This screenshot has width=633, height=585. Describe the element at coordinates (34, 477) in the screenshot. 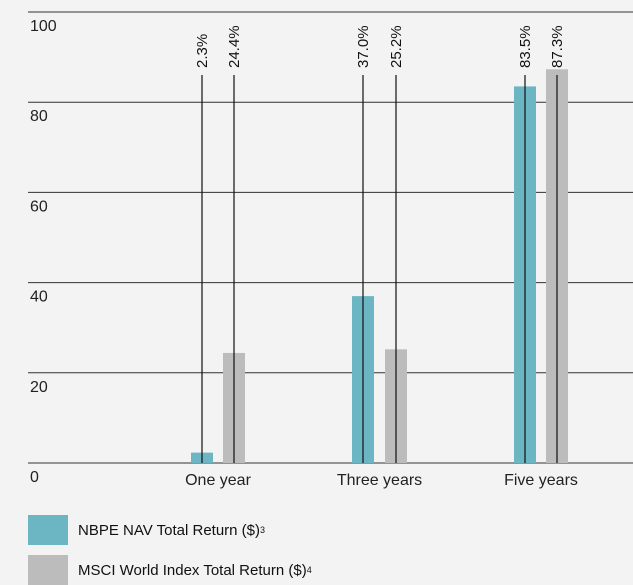

I see `y-tick-label-0: 0` at that location.